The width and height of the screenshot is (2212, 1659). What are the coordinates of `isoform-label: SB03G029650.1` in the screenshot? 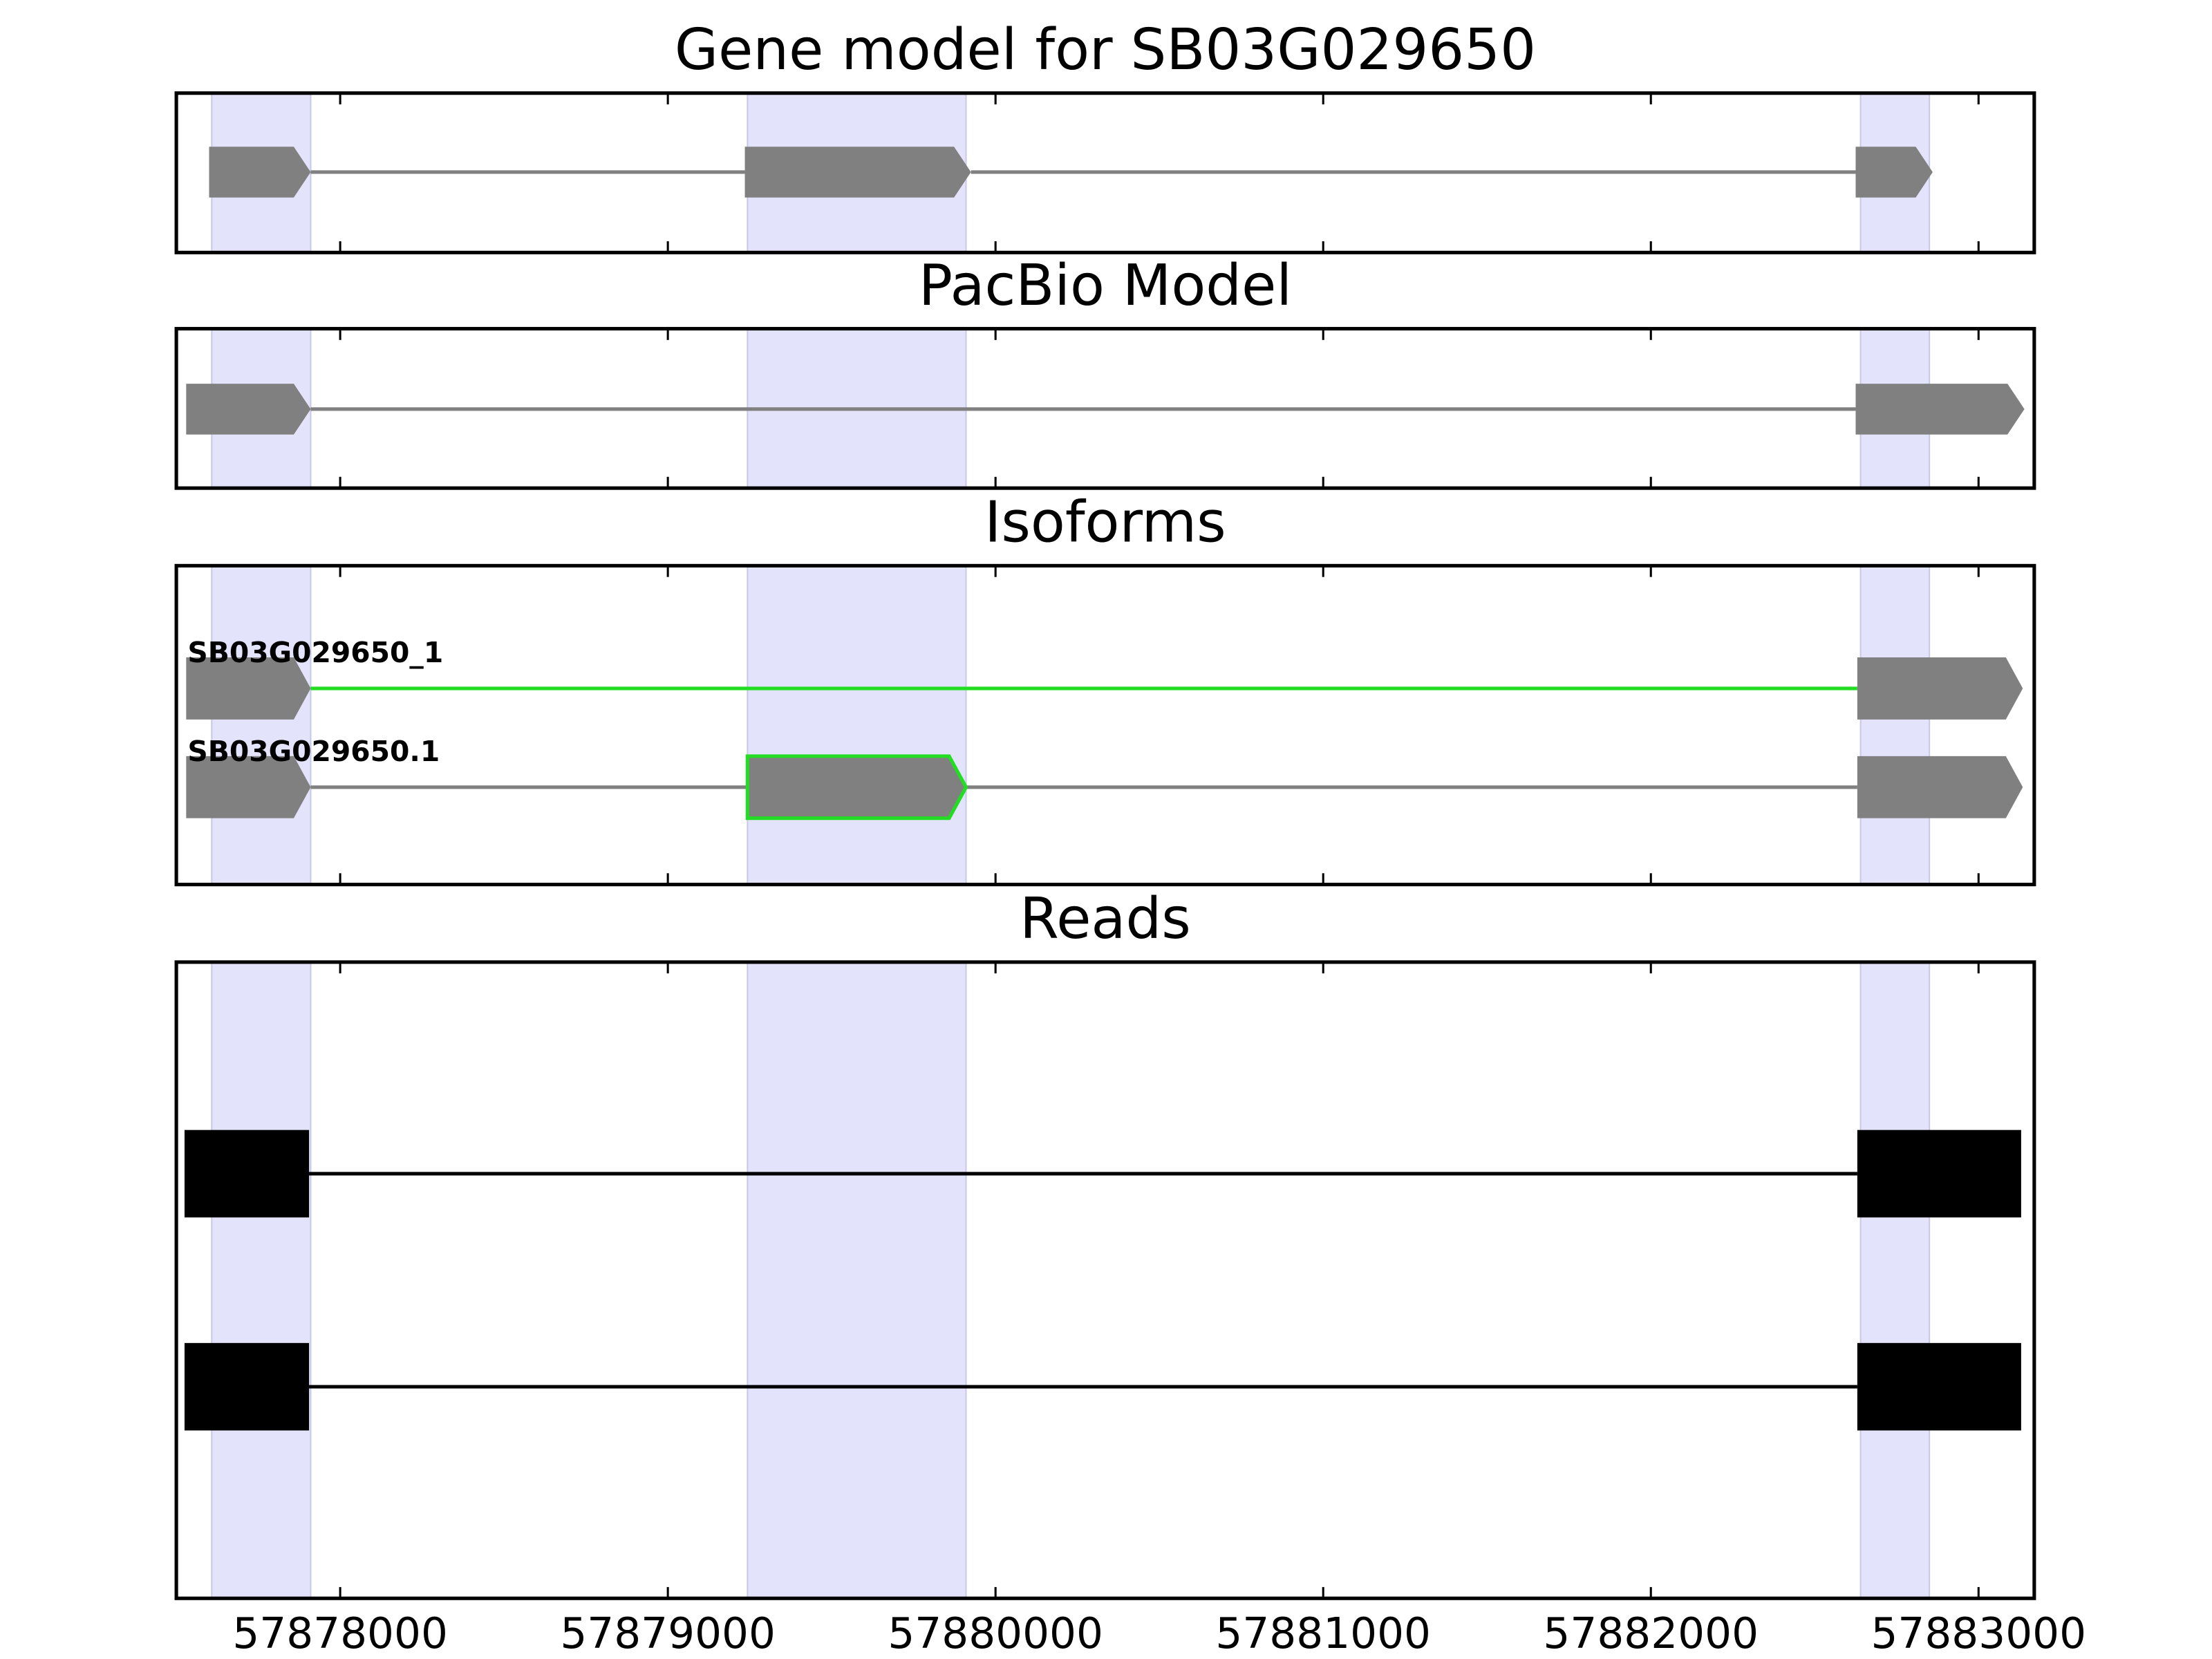 It's located at (313, 751).